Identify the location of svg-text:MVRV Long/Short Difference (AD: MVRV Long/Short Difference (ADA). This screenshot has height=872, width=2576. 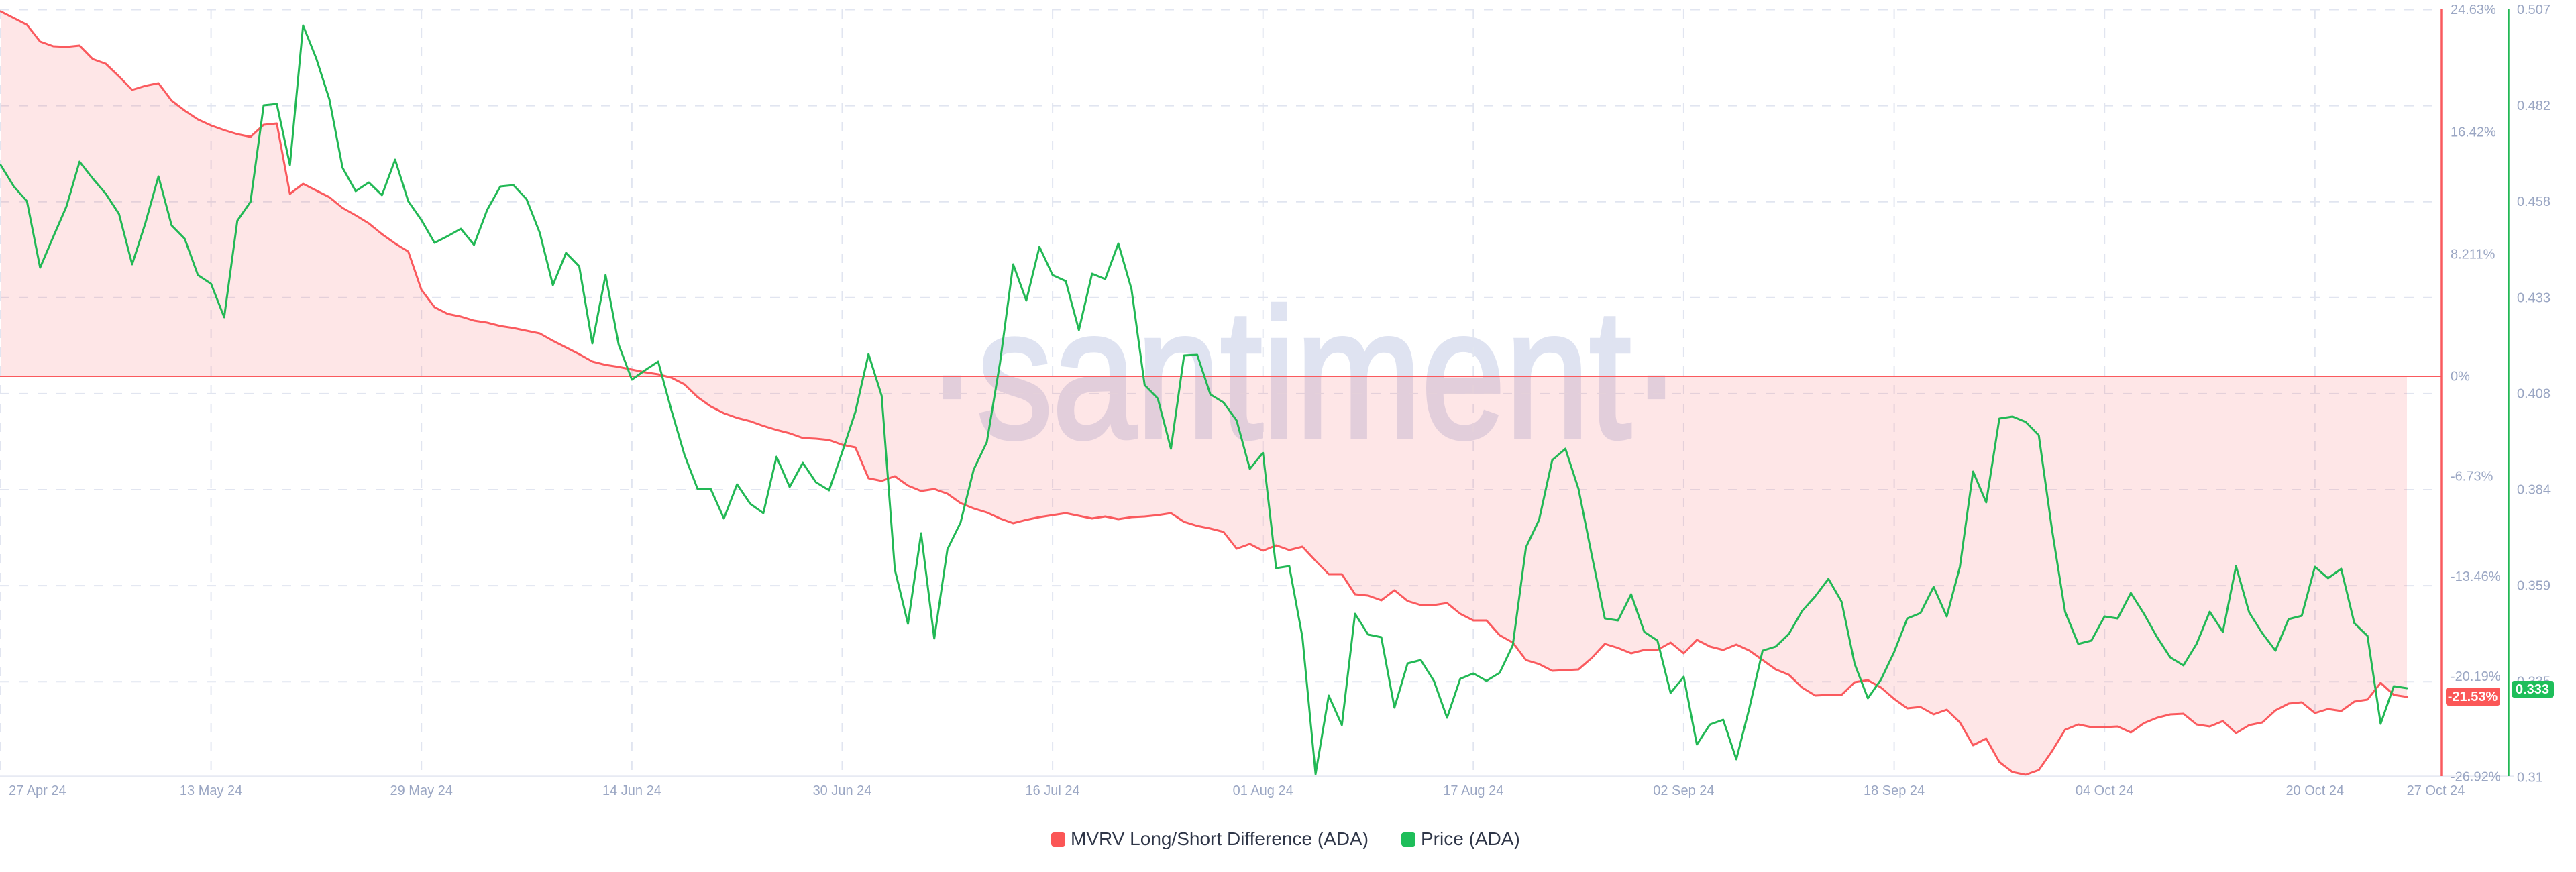
(1219, 839).